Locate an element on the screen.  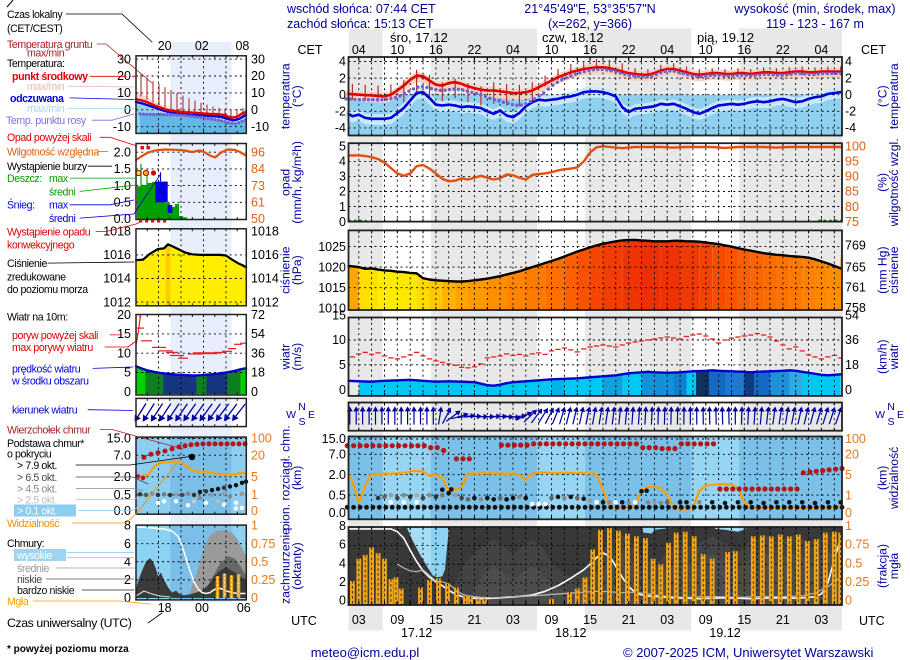
svg-text: 1012 is located at coordinates (265, 302).